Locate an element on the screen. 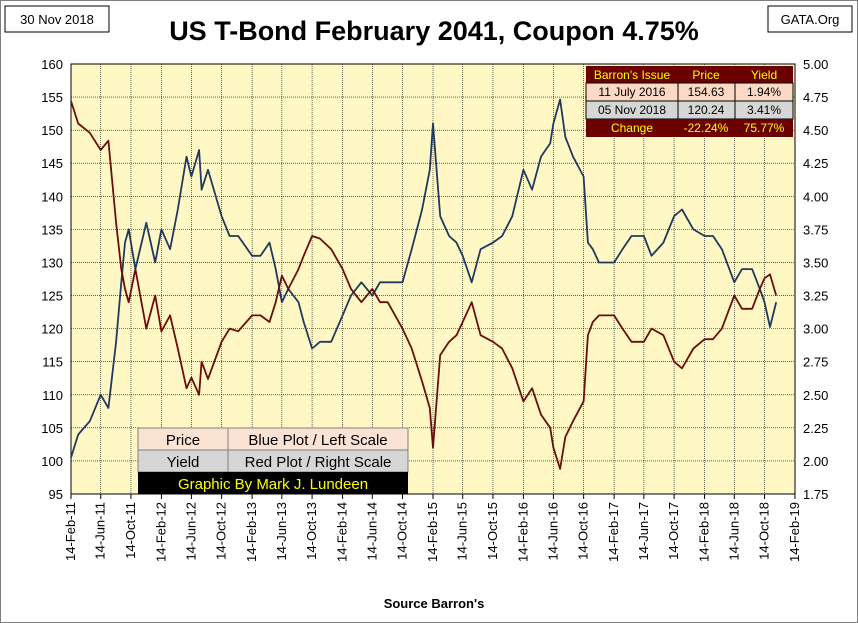 This screenshot has width=858, height=623. x-axis-title: Source Barron's is located at coordinates (434, 603).